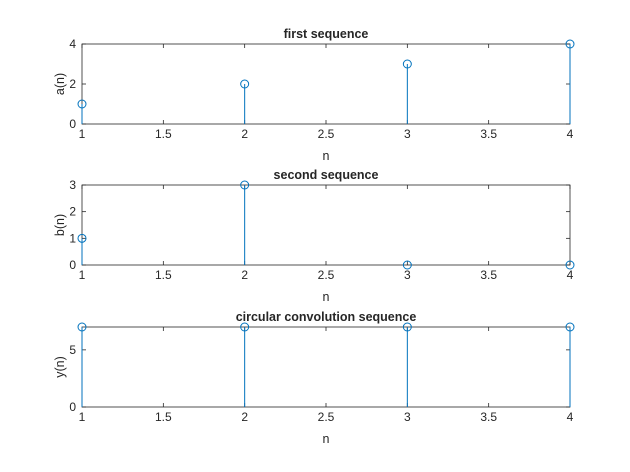 Image resolution: width=630 pixels, height=472 pixels. What do you see at coordinates (326, 317) in the screenshot?
I see `subplot-title: circular convolution sequence` at bounding box center [326, 317].